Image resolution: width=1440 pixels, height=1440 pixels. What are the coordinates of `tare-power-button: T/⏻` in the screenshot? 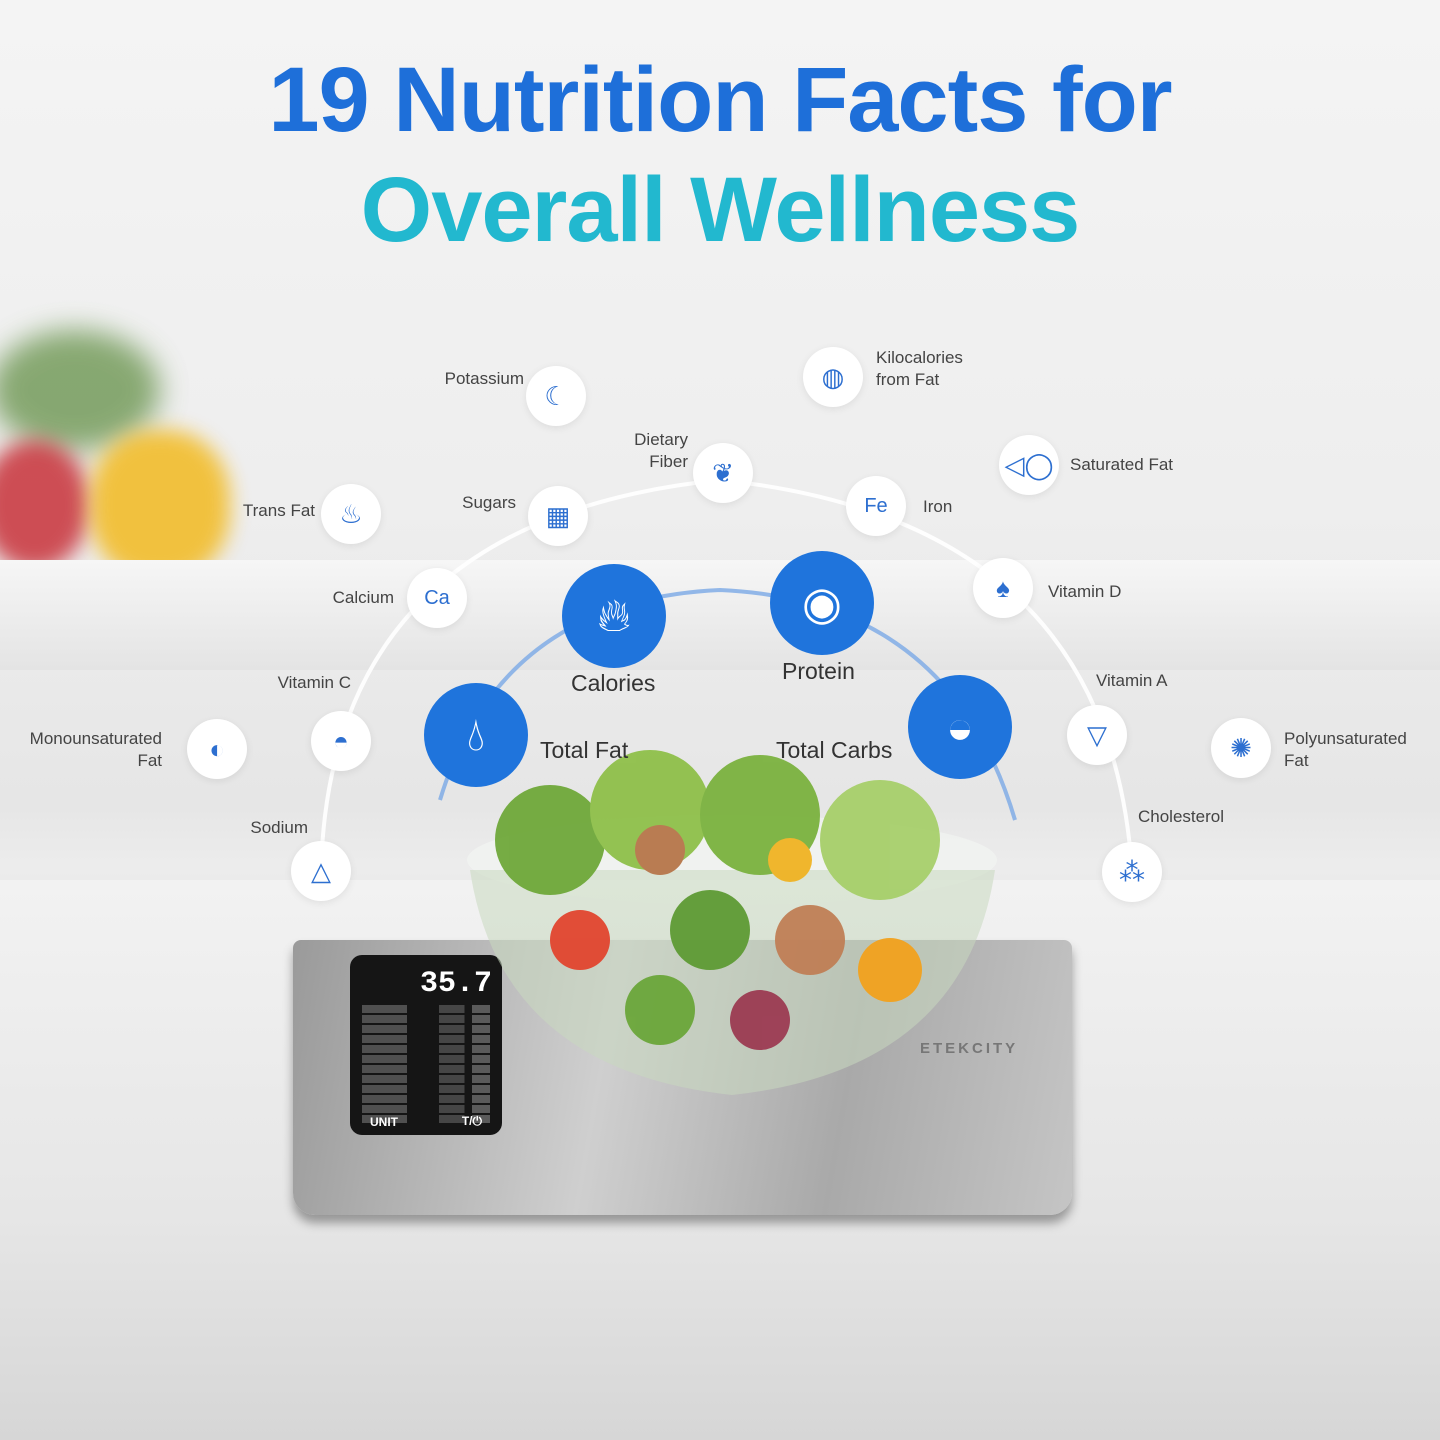 It's located at (471, 1121).